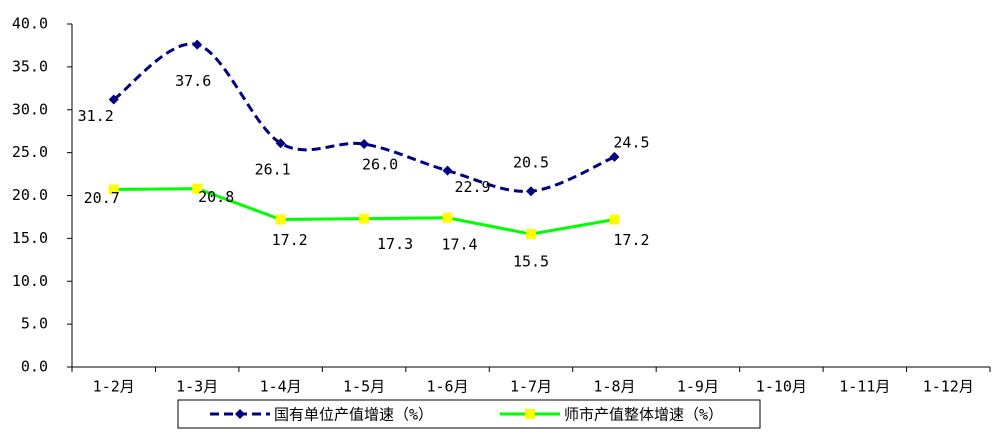 Image resolution: width=992 pixels, height=434 pixels. Describe the element at coordinates (469, 414) in the screenshot. I see `legend-box` at that location.